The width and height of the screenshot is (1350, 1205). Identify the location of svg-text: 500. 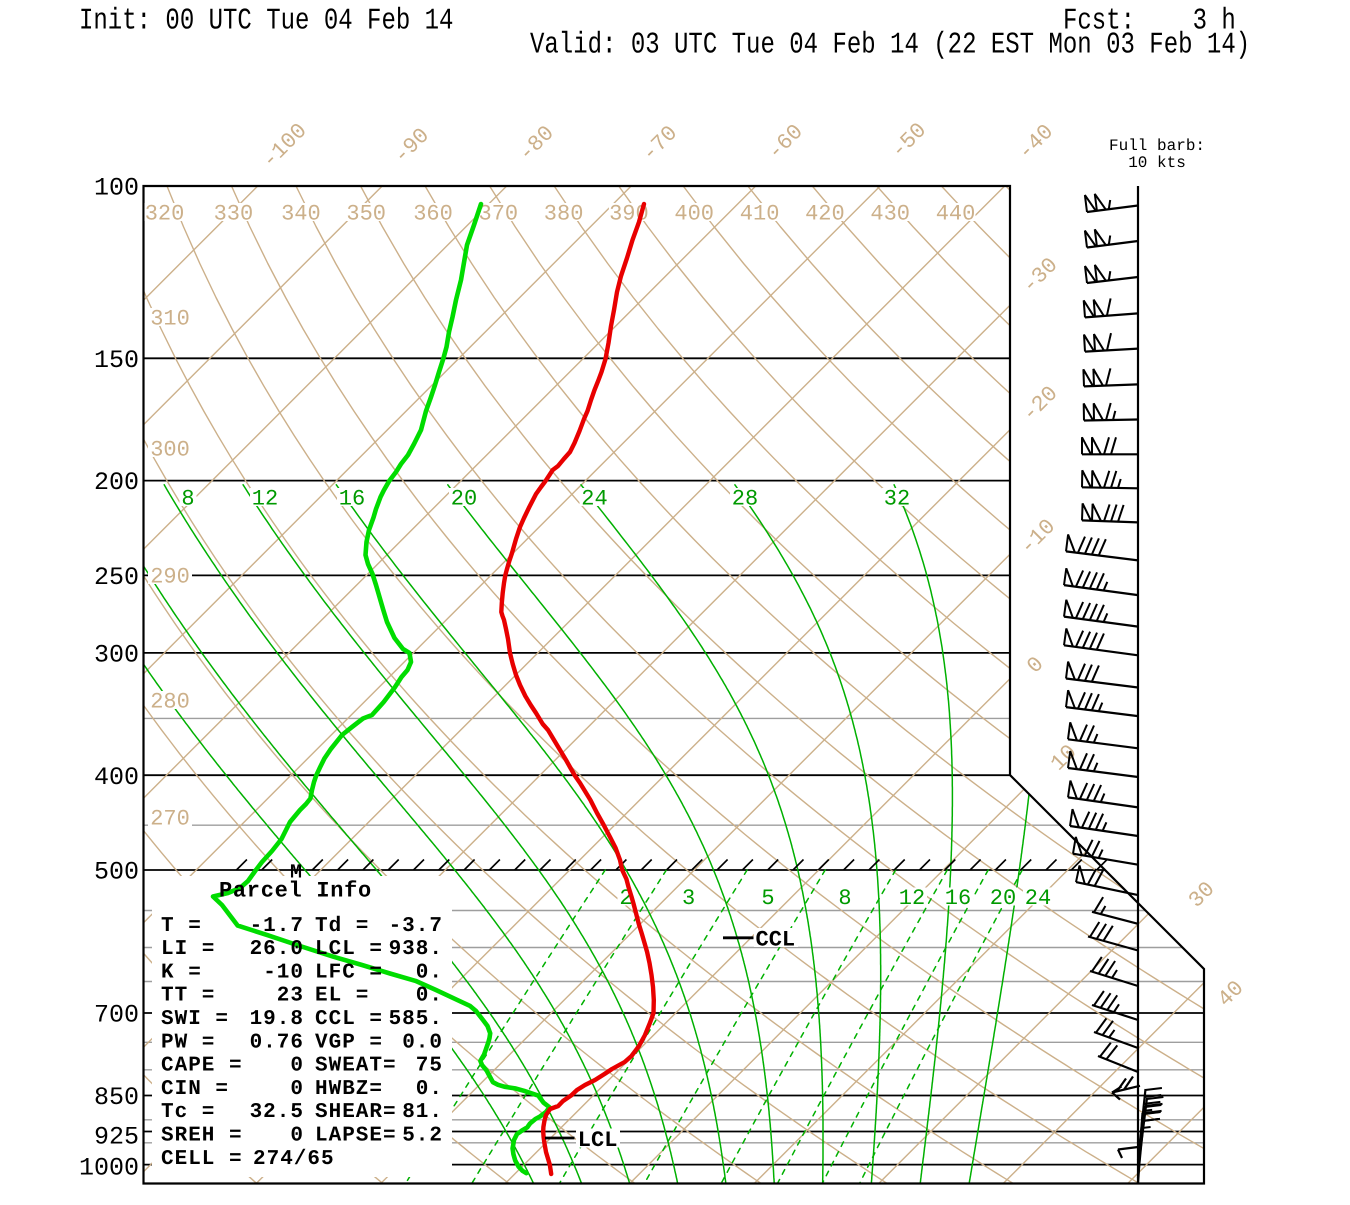
(116, 872).